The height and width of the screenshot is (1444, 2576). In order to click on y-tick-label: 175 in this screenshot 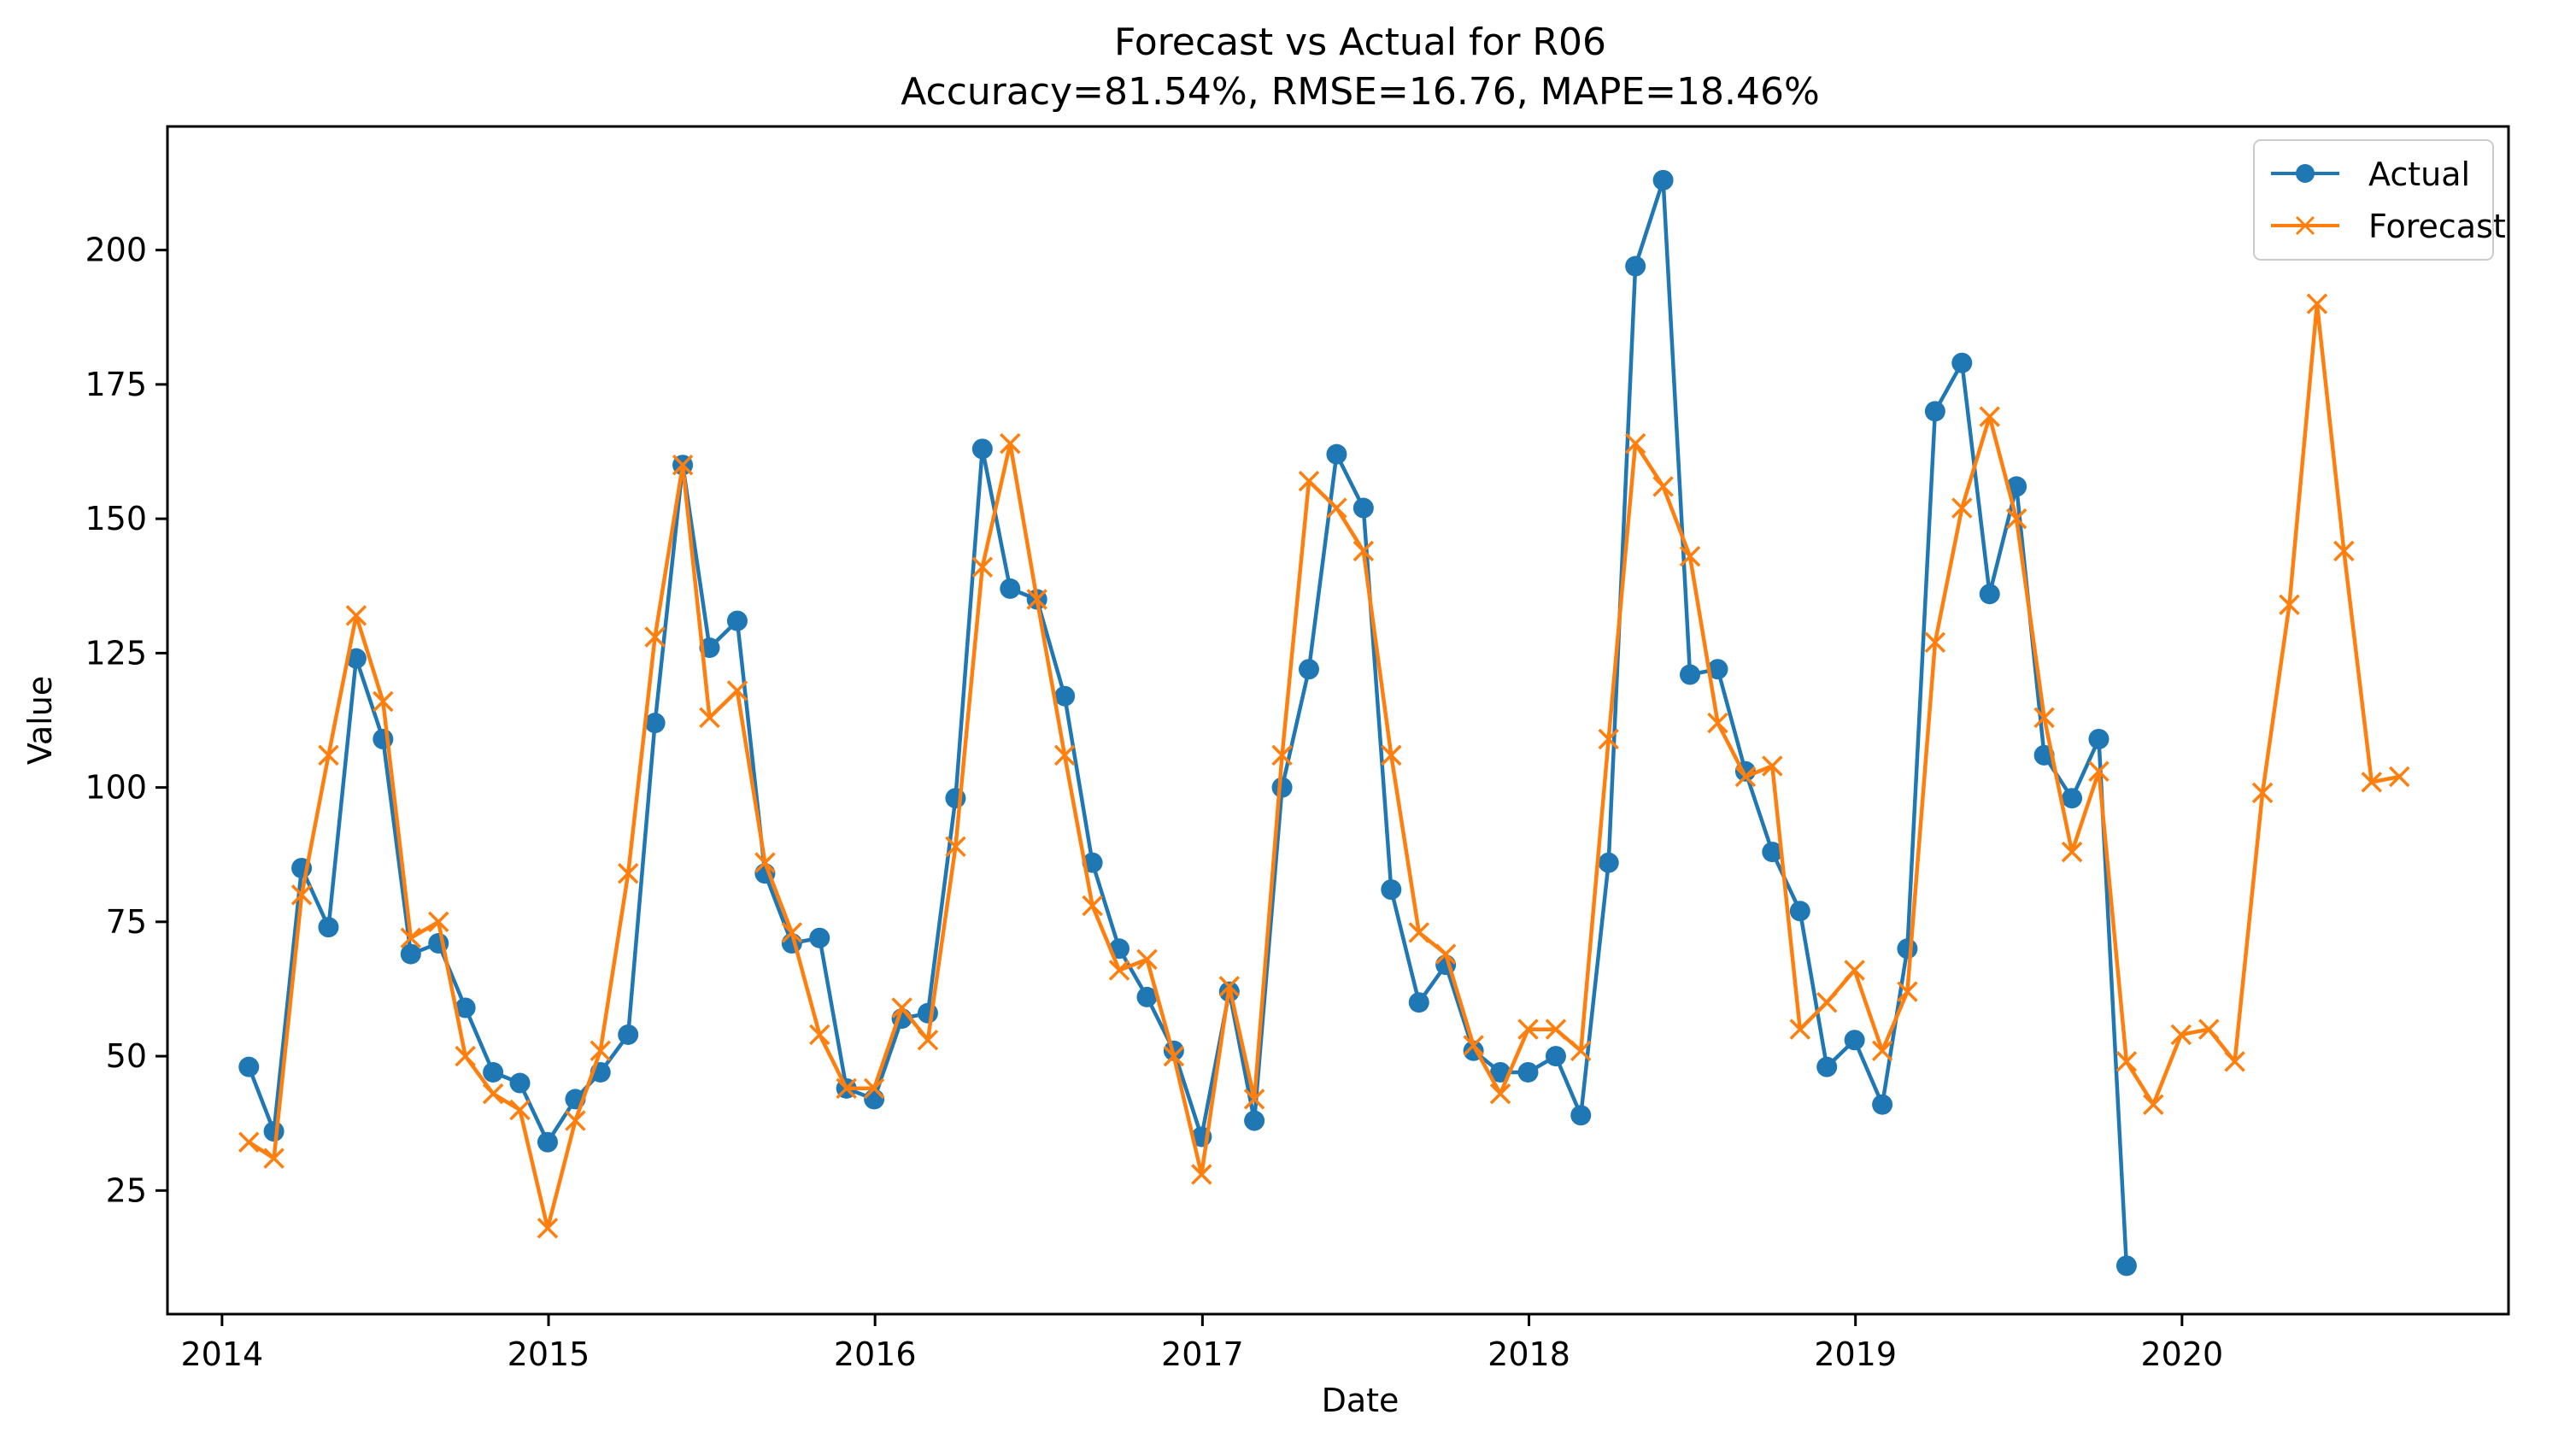, I will do `click(116, 384)`.